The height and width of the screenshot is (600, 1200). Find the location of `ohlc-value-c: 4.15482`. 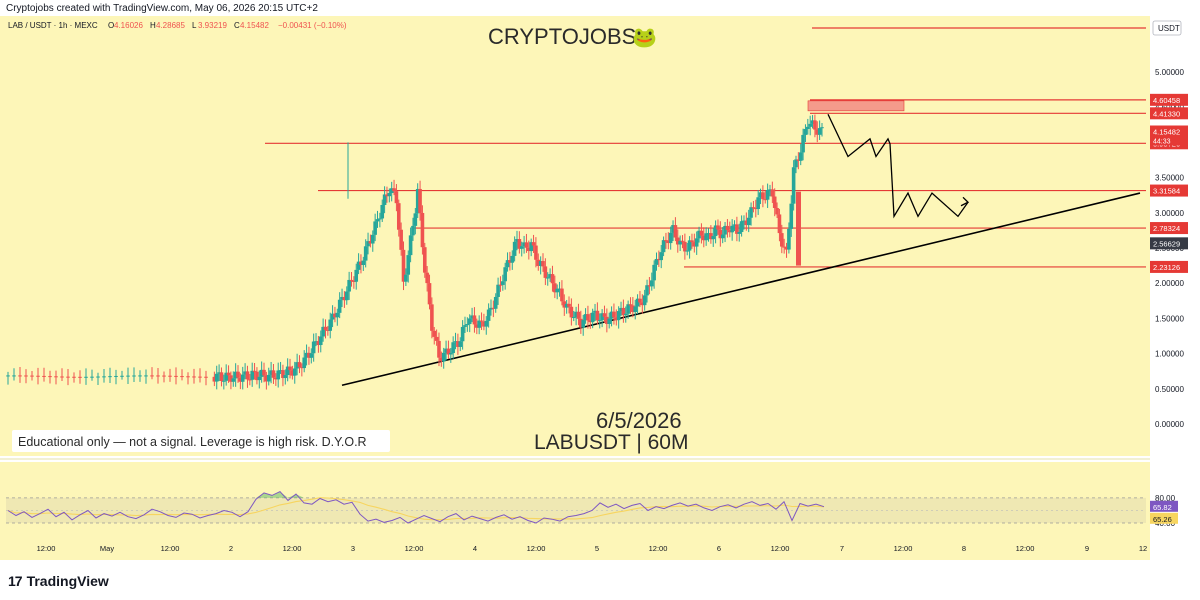

ohlc-value-c: 4.15482 is located at coordinates (254, 25).